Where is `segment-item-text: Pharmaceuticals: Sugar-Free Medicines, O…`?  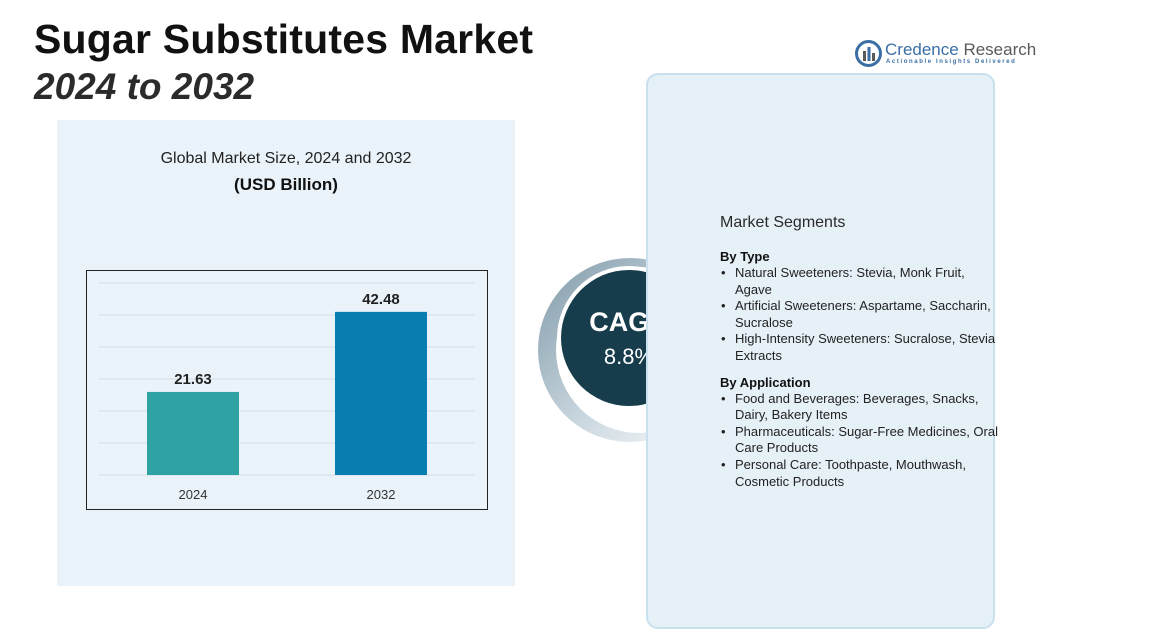 segment-item-text: Pharmaceuticals: Sugar-Free Medicines, O… is located at coordinates (866, 439).